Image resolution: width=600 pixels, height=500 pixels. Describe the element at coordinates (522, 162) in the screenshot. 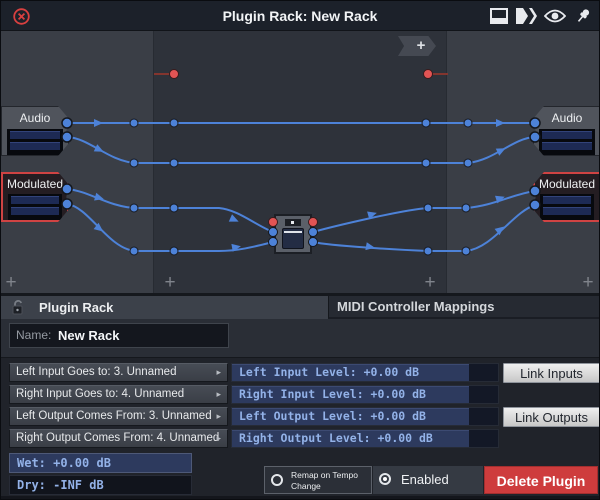

I see `canvas-right-band` at that location.